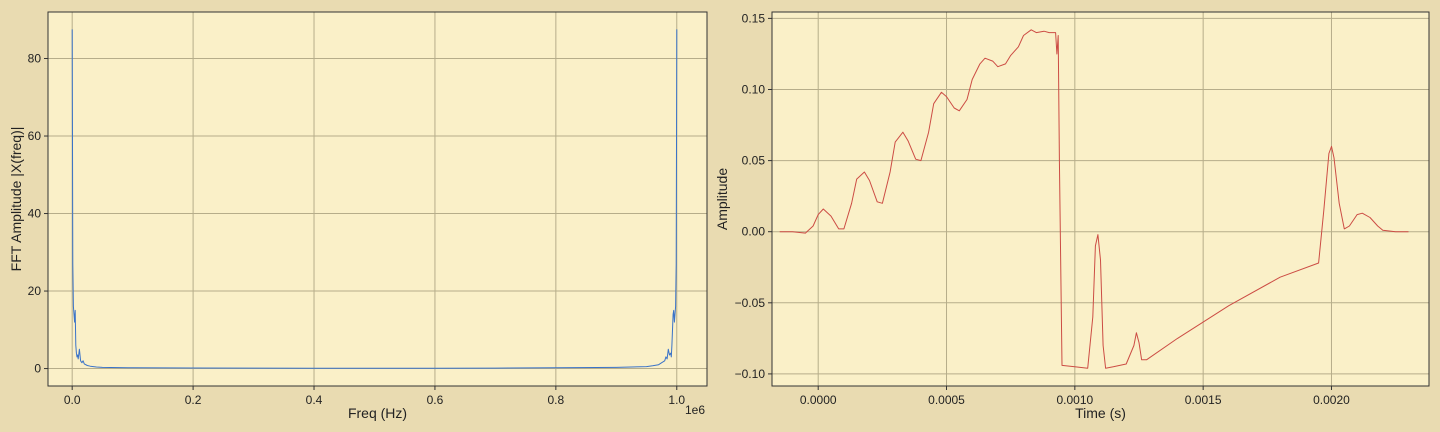 This screenshot has height=432, width=1440. What do you see at coordinates (818, 400) in the screenshot?
I see `time-x-tick-label: 0.0000` at bounding box center [818, 400].